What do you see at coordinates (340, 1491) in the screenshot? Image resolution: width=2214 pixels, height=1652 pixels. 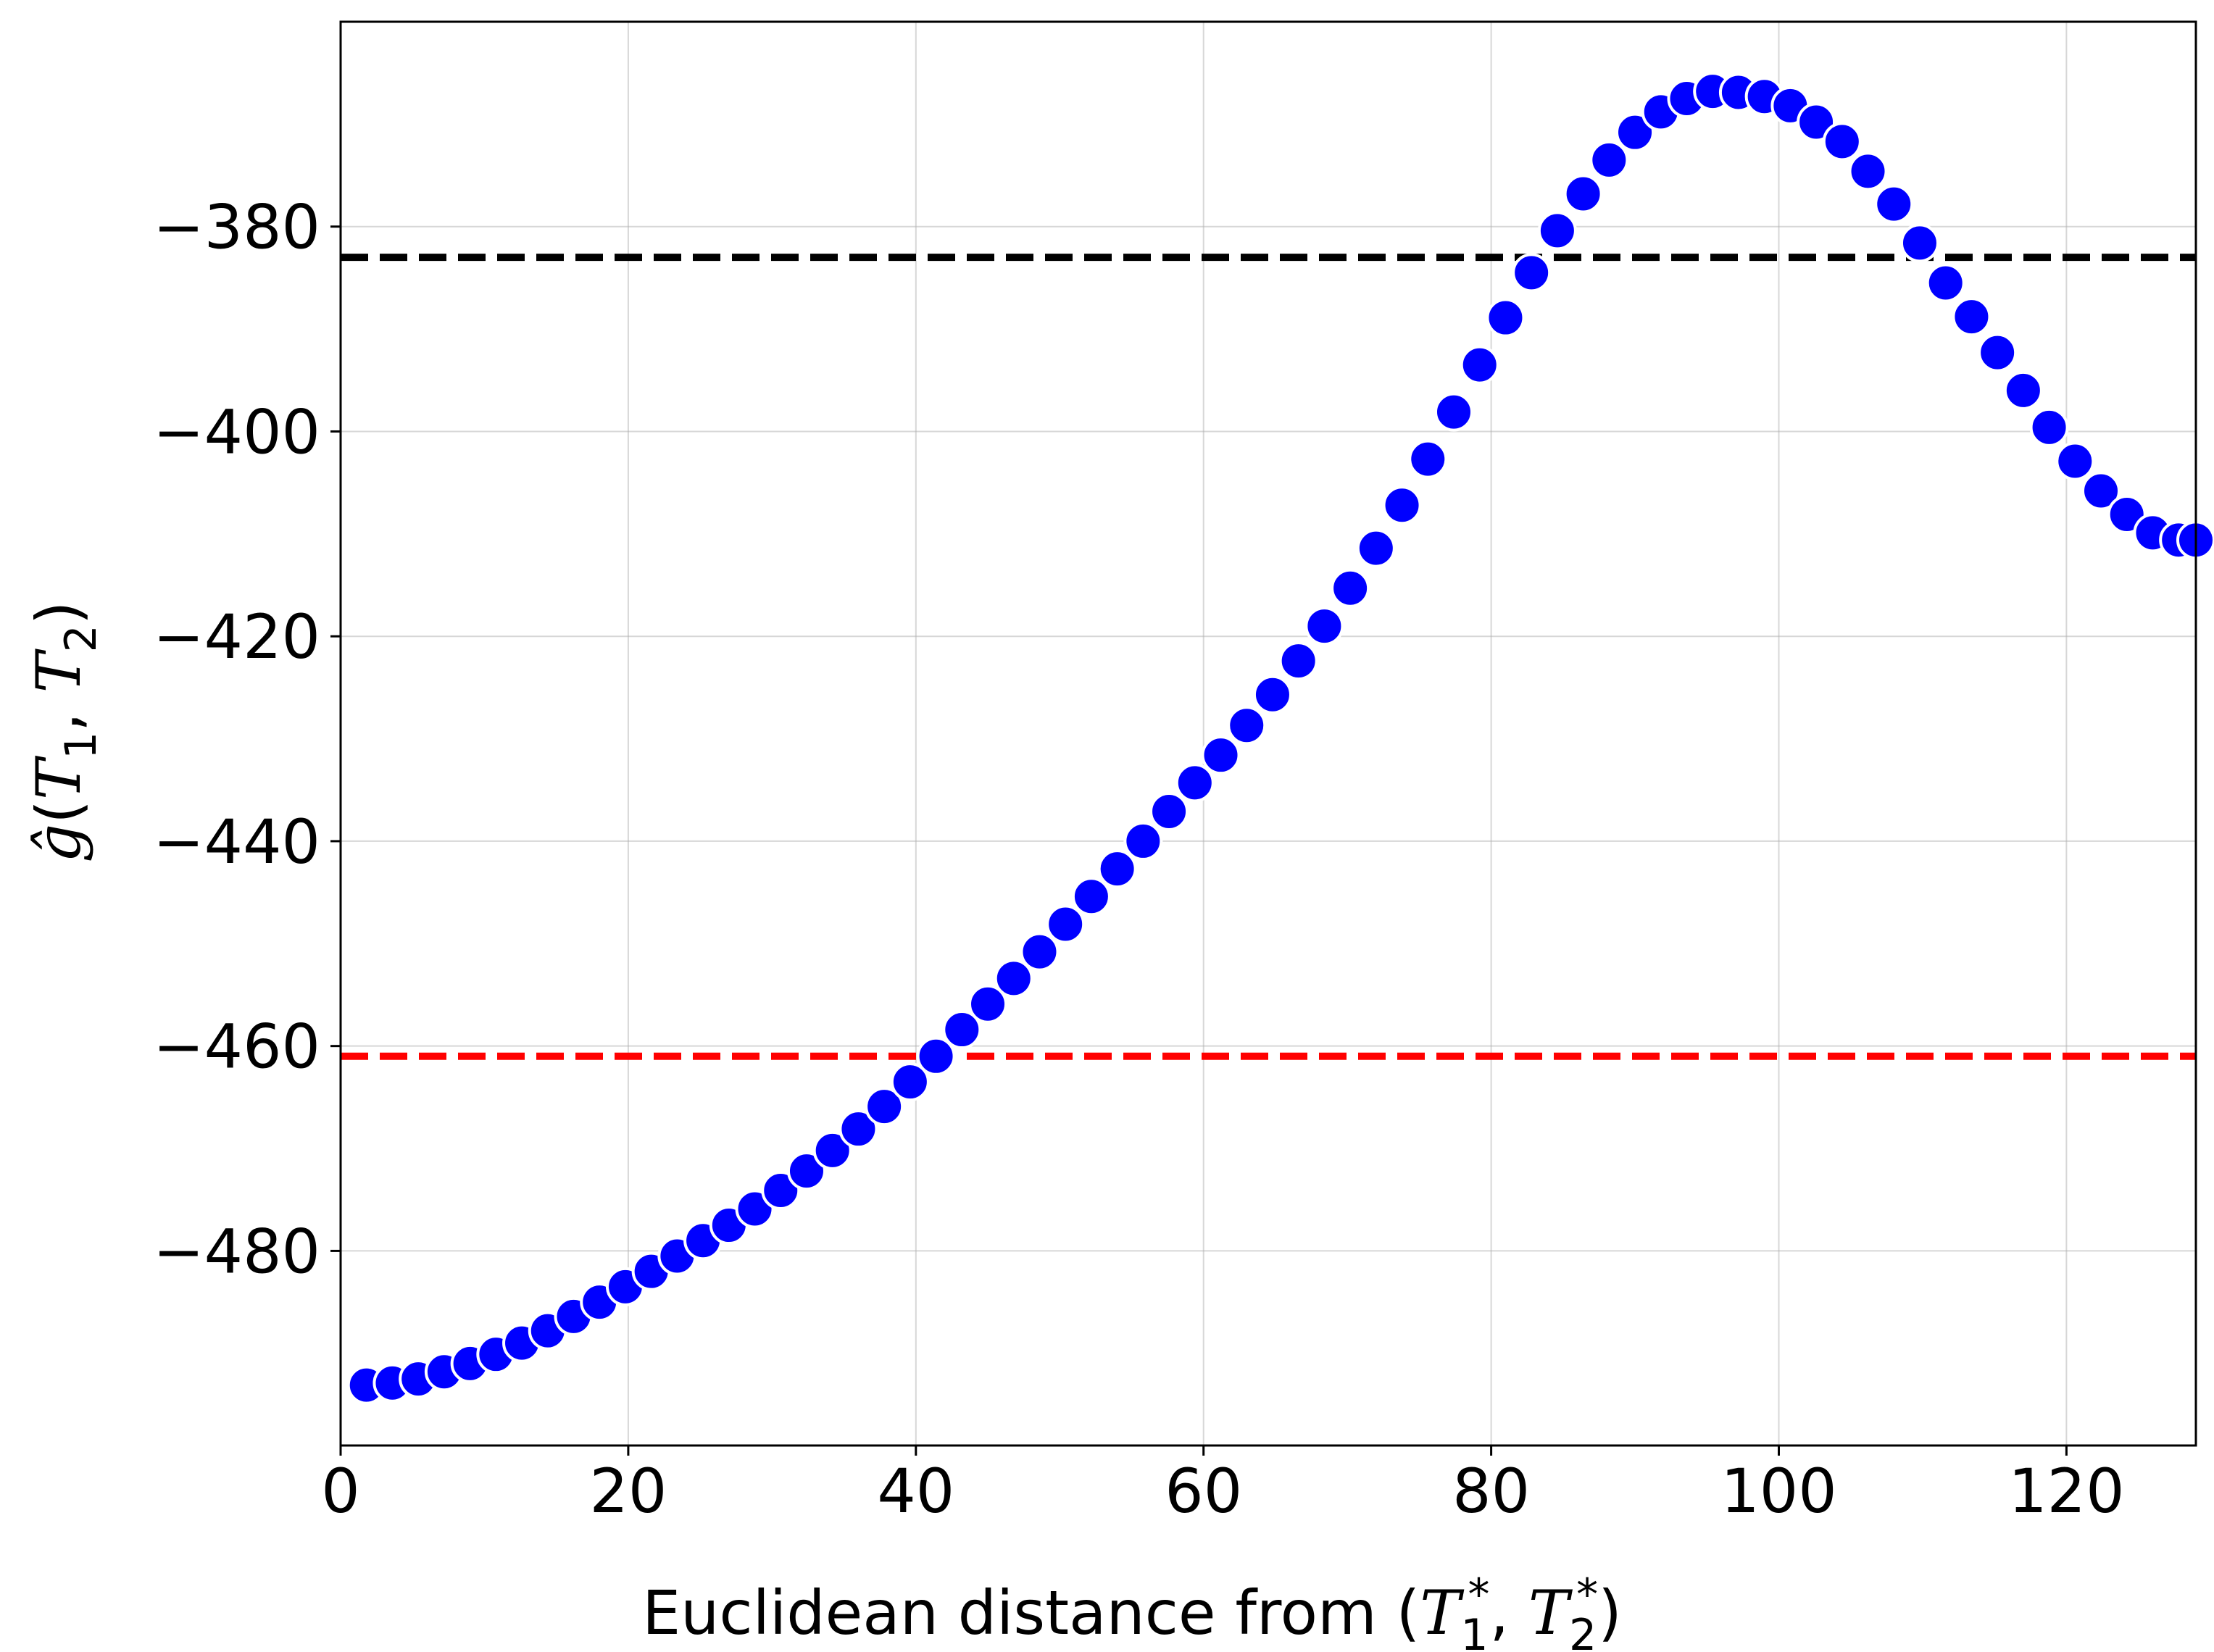 I see `x-tick-label: 0` at bounding box center [340, 1491].